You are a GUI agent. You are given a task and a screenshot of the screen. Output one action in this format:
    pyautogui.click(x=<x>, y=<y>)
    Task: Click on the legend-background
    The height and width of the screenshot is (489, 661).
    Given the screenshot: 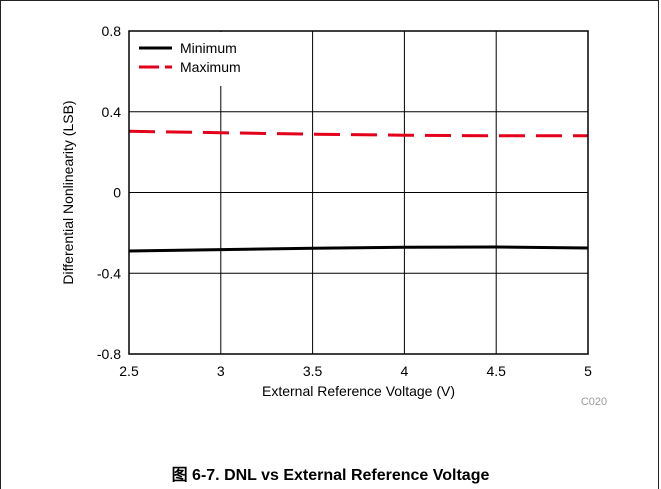 What is the action you would take?
    pyautogui.click(x=195, y=59)
    